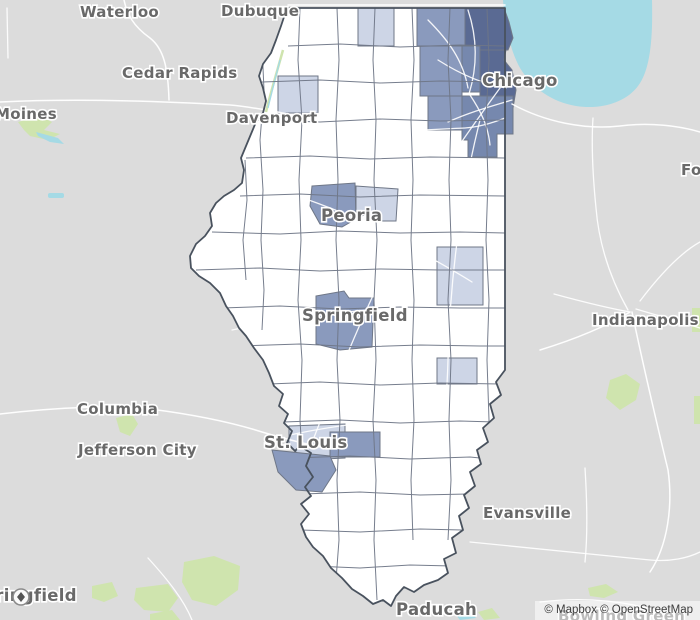 This screenshot has height=620, width=700. Describe the element at coordinates (441, 27) in the screenshot. I see `county-winnebago-mchenry` at that location.